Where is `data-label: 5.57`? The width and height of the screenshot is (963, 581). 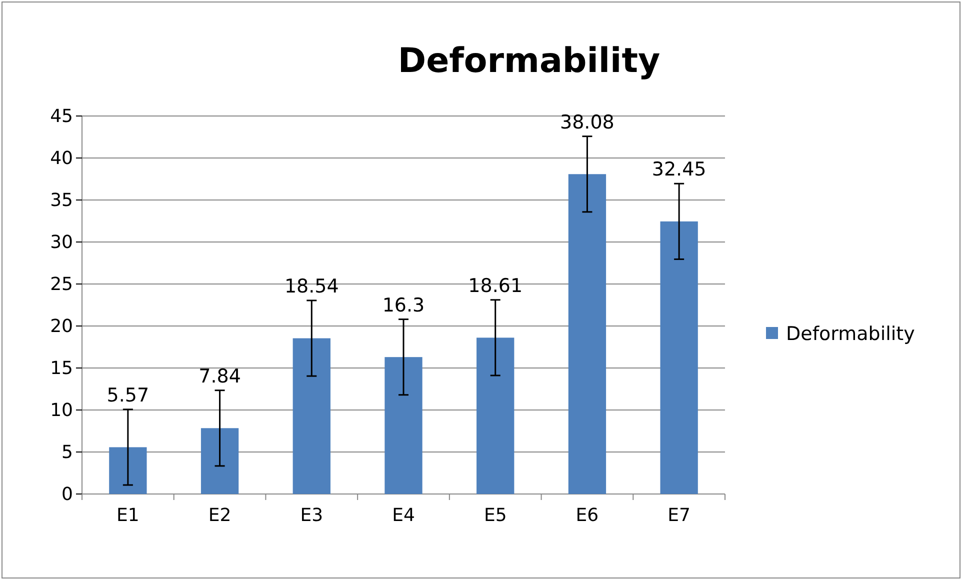
data-label: 5.57 is located at coordinates (128, 395).